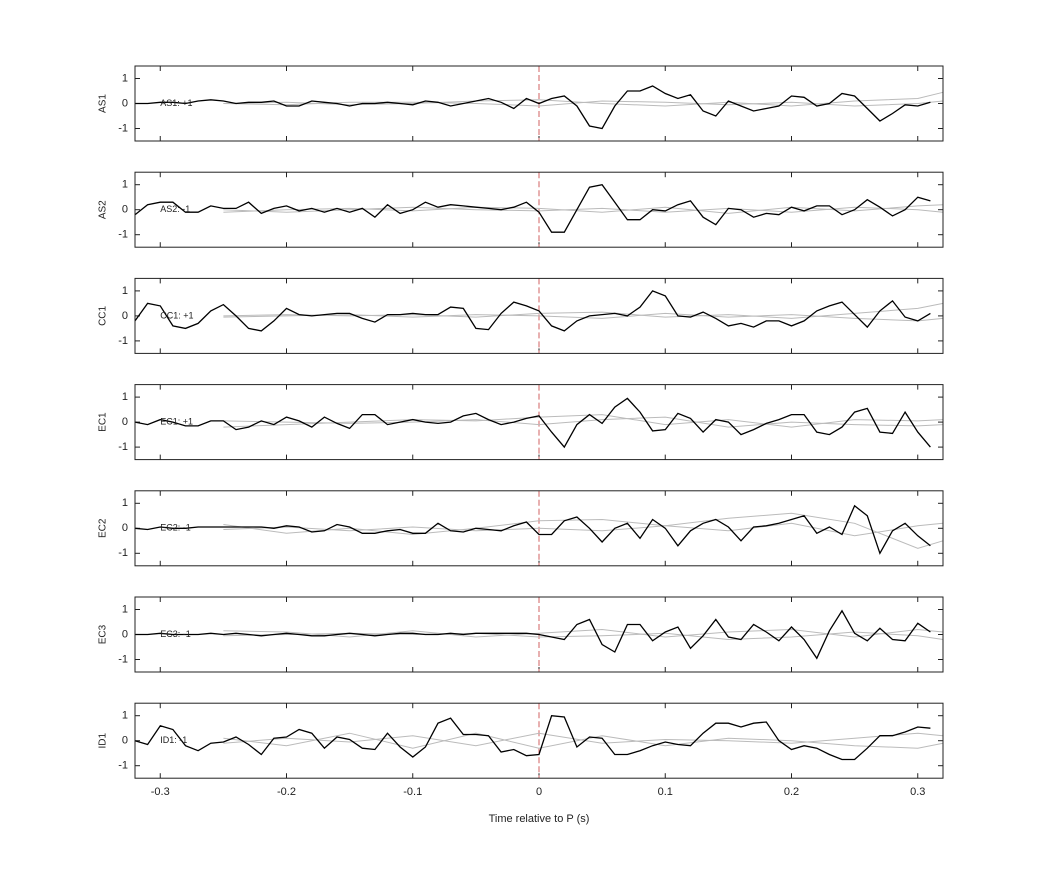 The image size is (1042, 875). Describe the element at coordinates (176, 421) in the screenshot. I see `annotation: EC1: +1` at that location.